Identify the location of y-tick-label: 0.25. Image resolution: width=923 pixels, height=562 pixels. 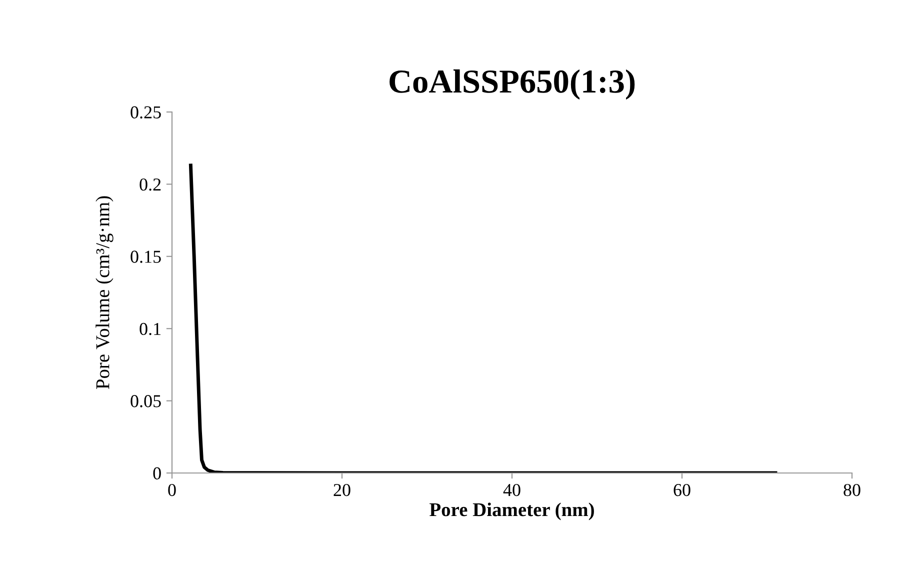
(145, 112).